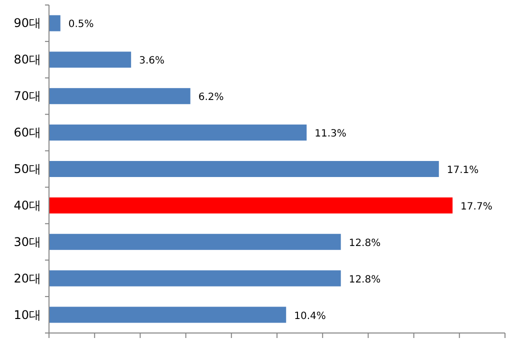 Image resolution: width=521 pixels, height=344 pixels. I want to click on data-label: 6.2%, so click(211, 98).